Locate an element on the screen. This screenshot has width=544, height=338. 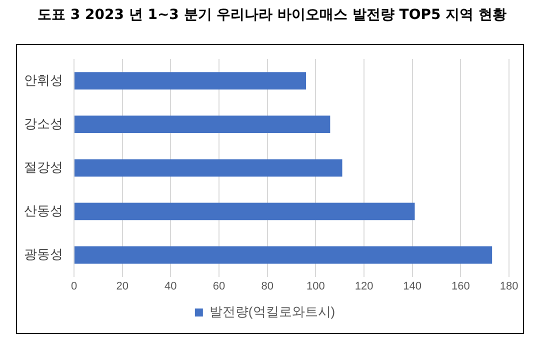
x-tick-label: 60 is located at coordinates (219, 286).